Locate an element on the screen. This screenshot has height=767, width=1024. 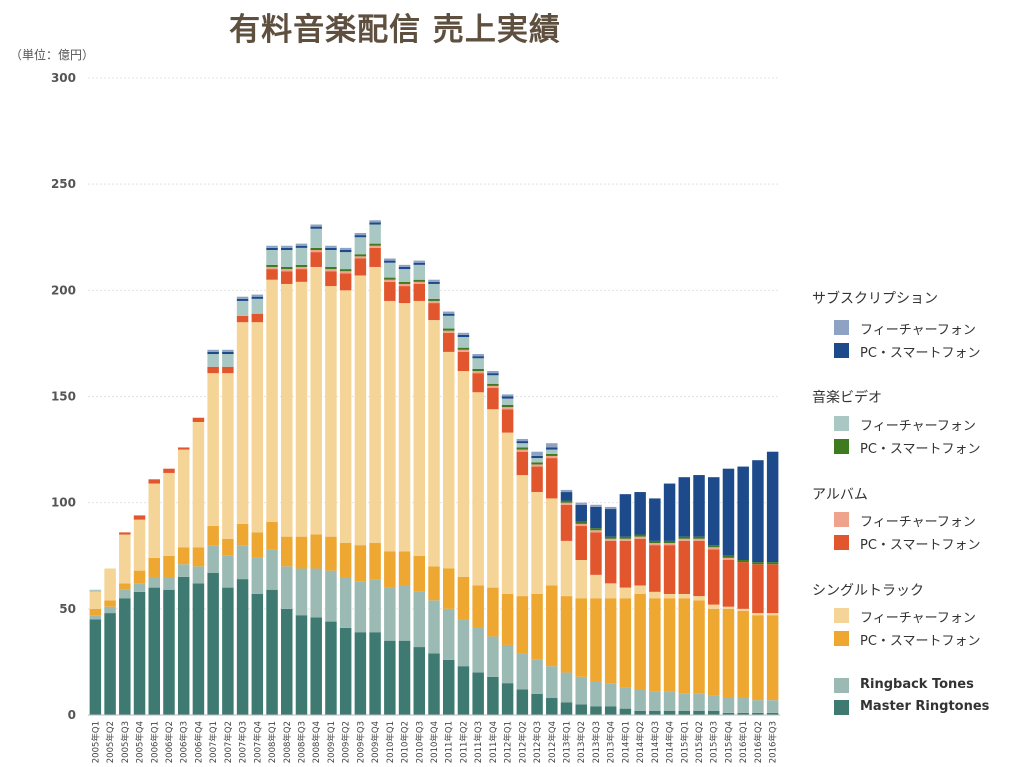
legend-group-single: シングルトラック is located at coordinates (868, 590).